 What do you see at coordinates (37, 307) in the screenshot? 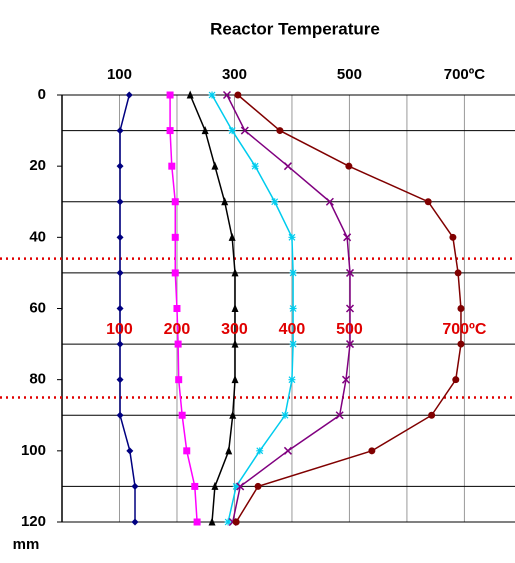
I see `y-tick-label: 60` at bounding box center [37, 307].